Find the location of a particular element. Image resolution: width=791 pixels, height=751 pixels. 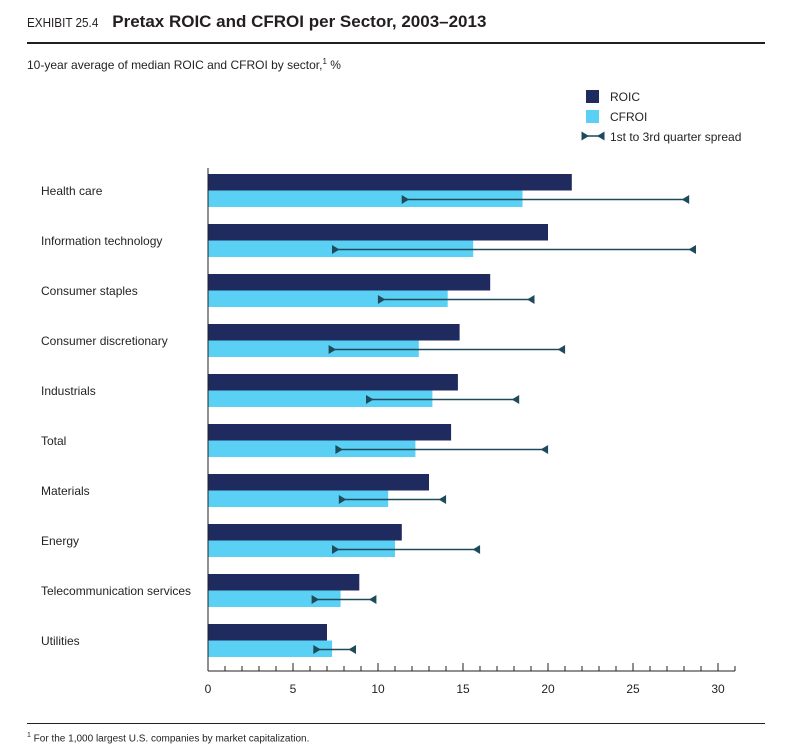

category-label: Consumer staples is located at coordinates (89, 291).